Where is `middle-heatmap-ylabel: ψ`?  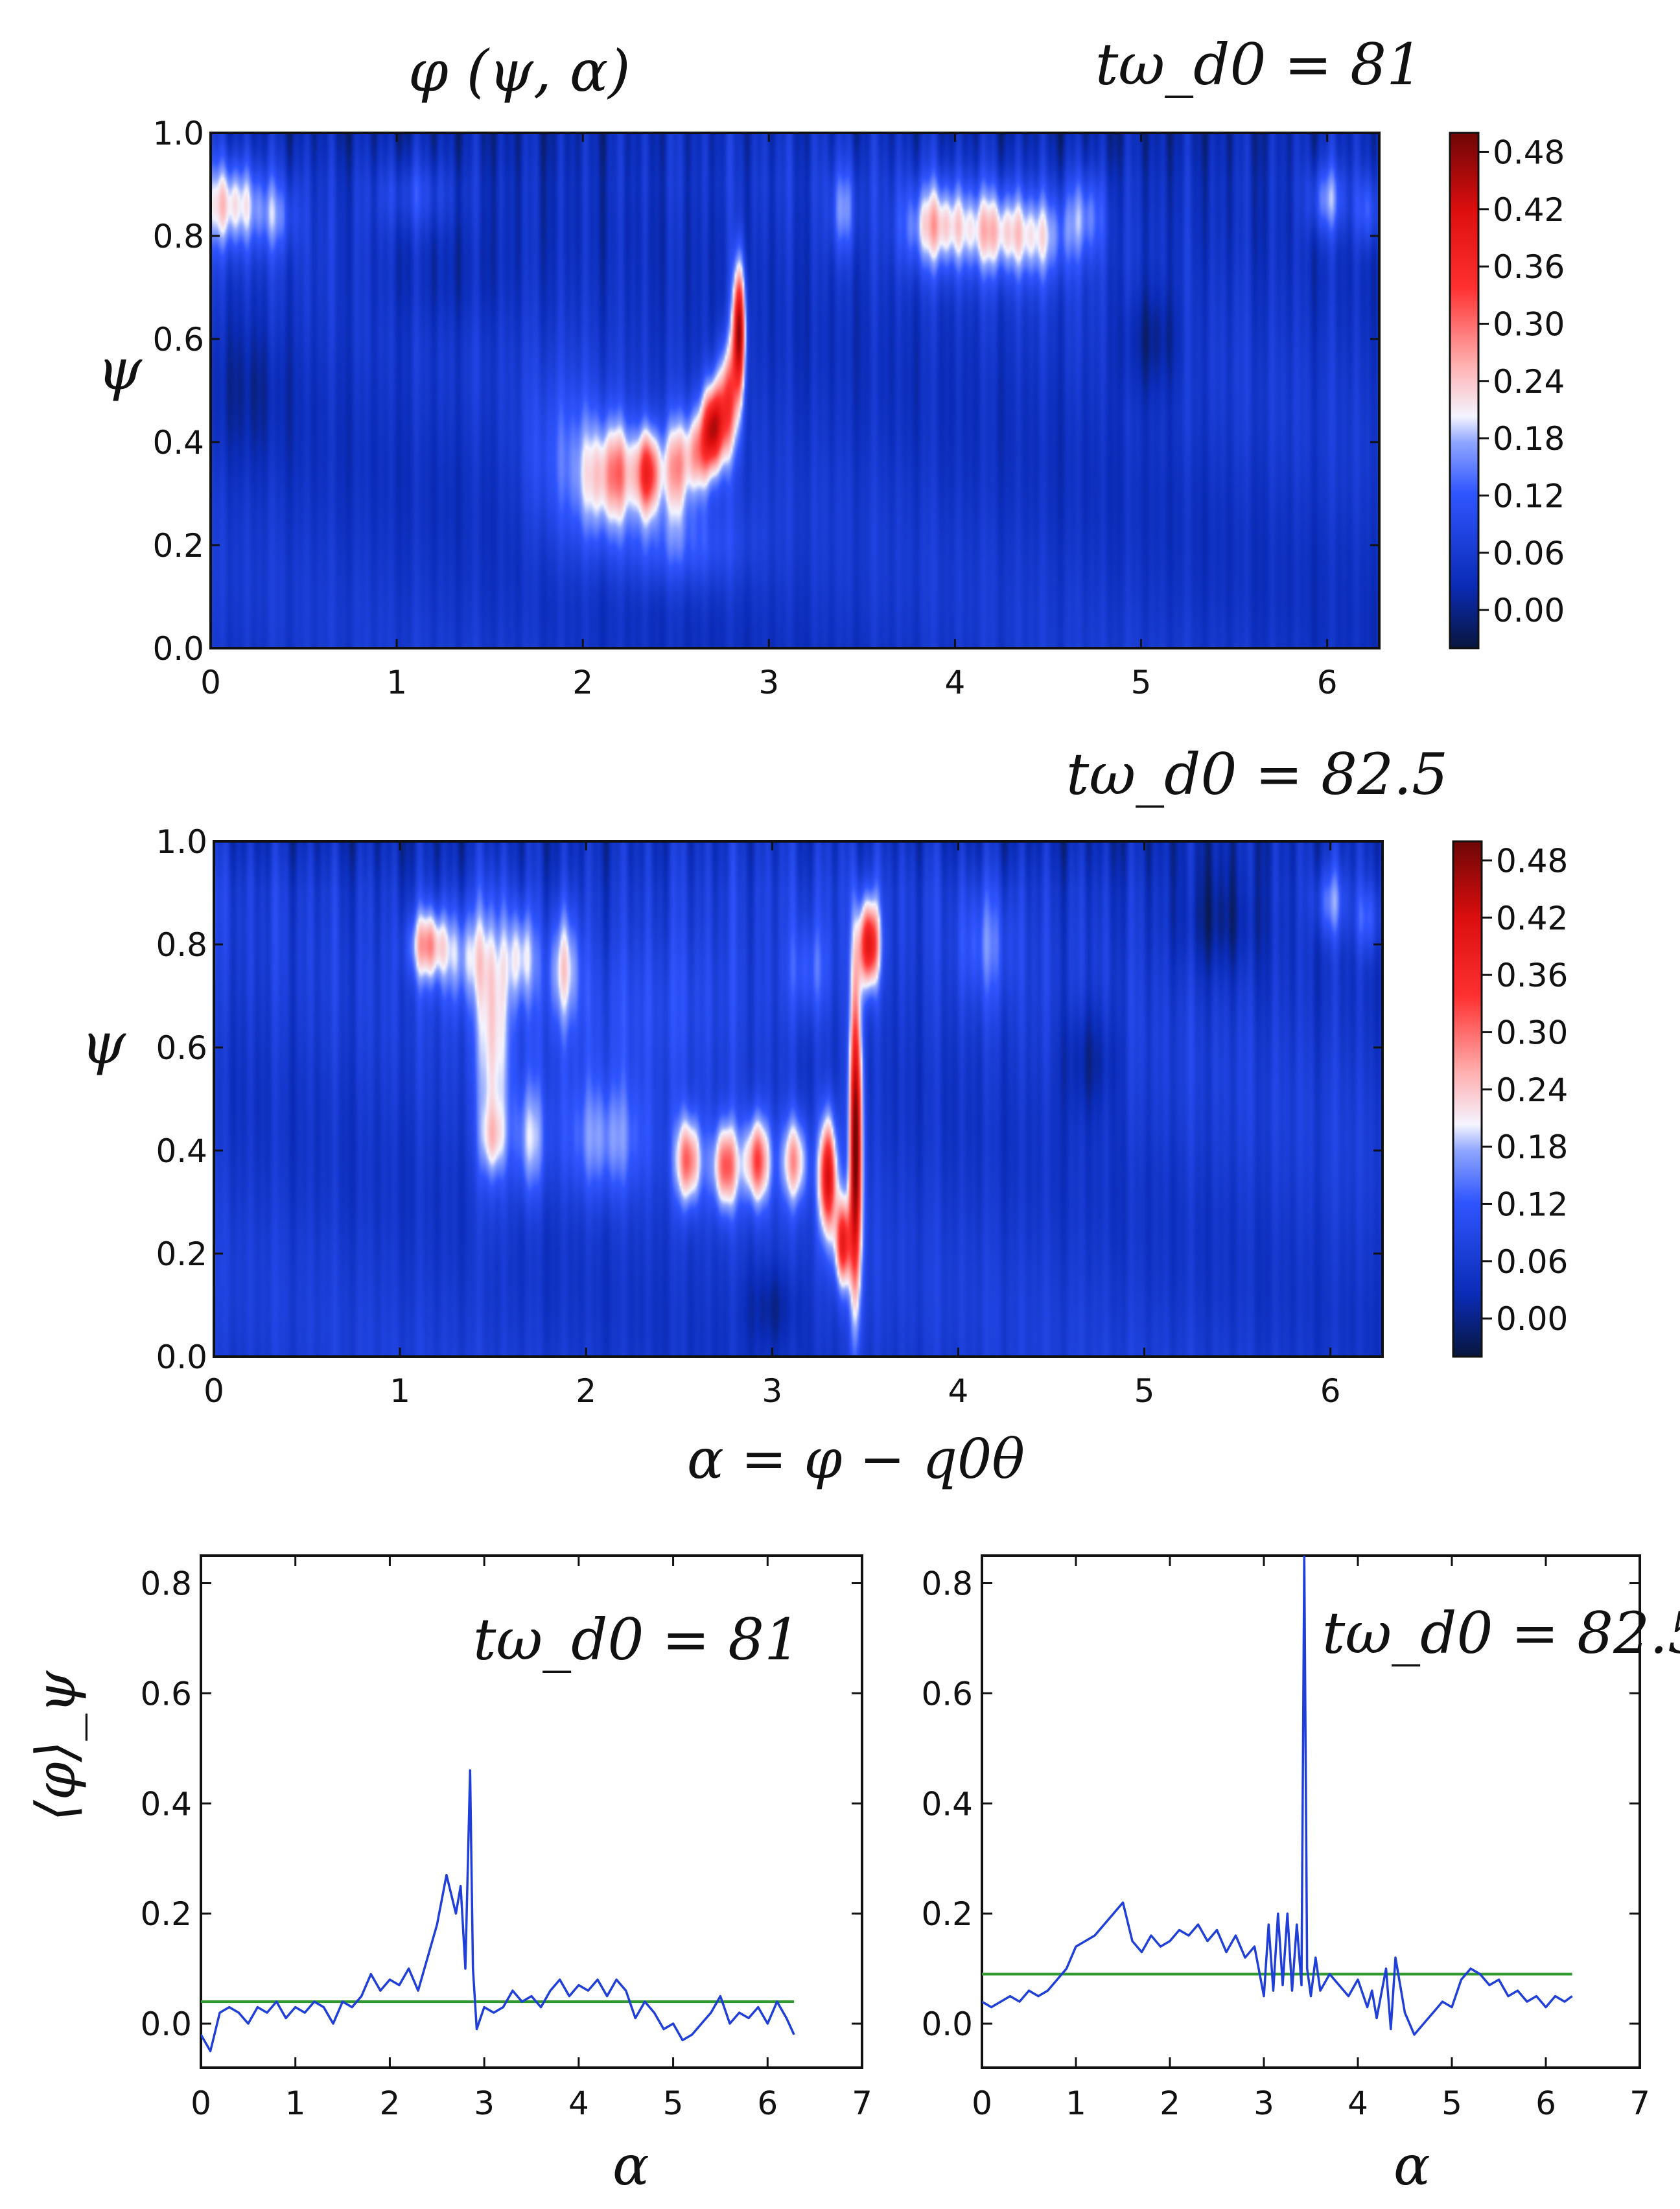
middle-heatmap-ylabel: ψ is located at coordinates (103, 1043).